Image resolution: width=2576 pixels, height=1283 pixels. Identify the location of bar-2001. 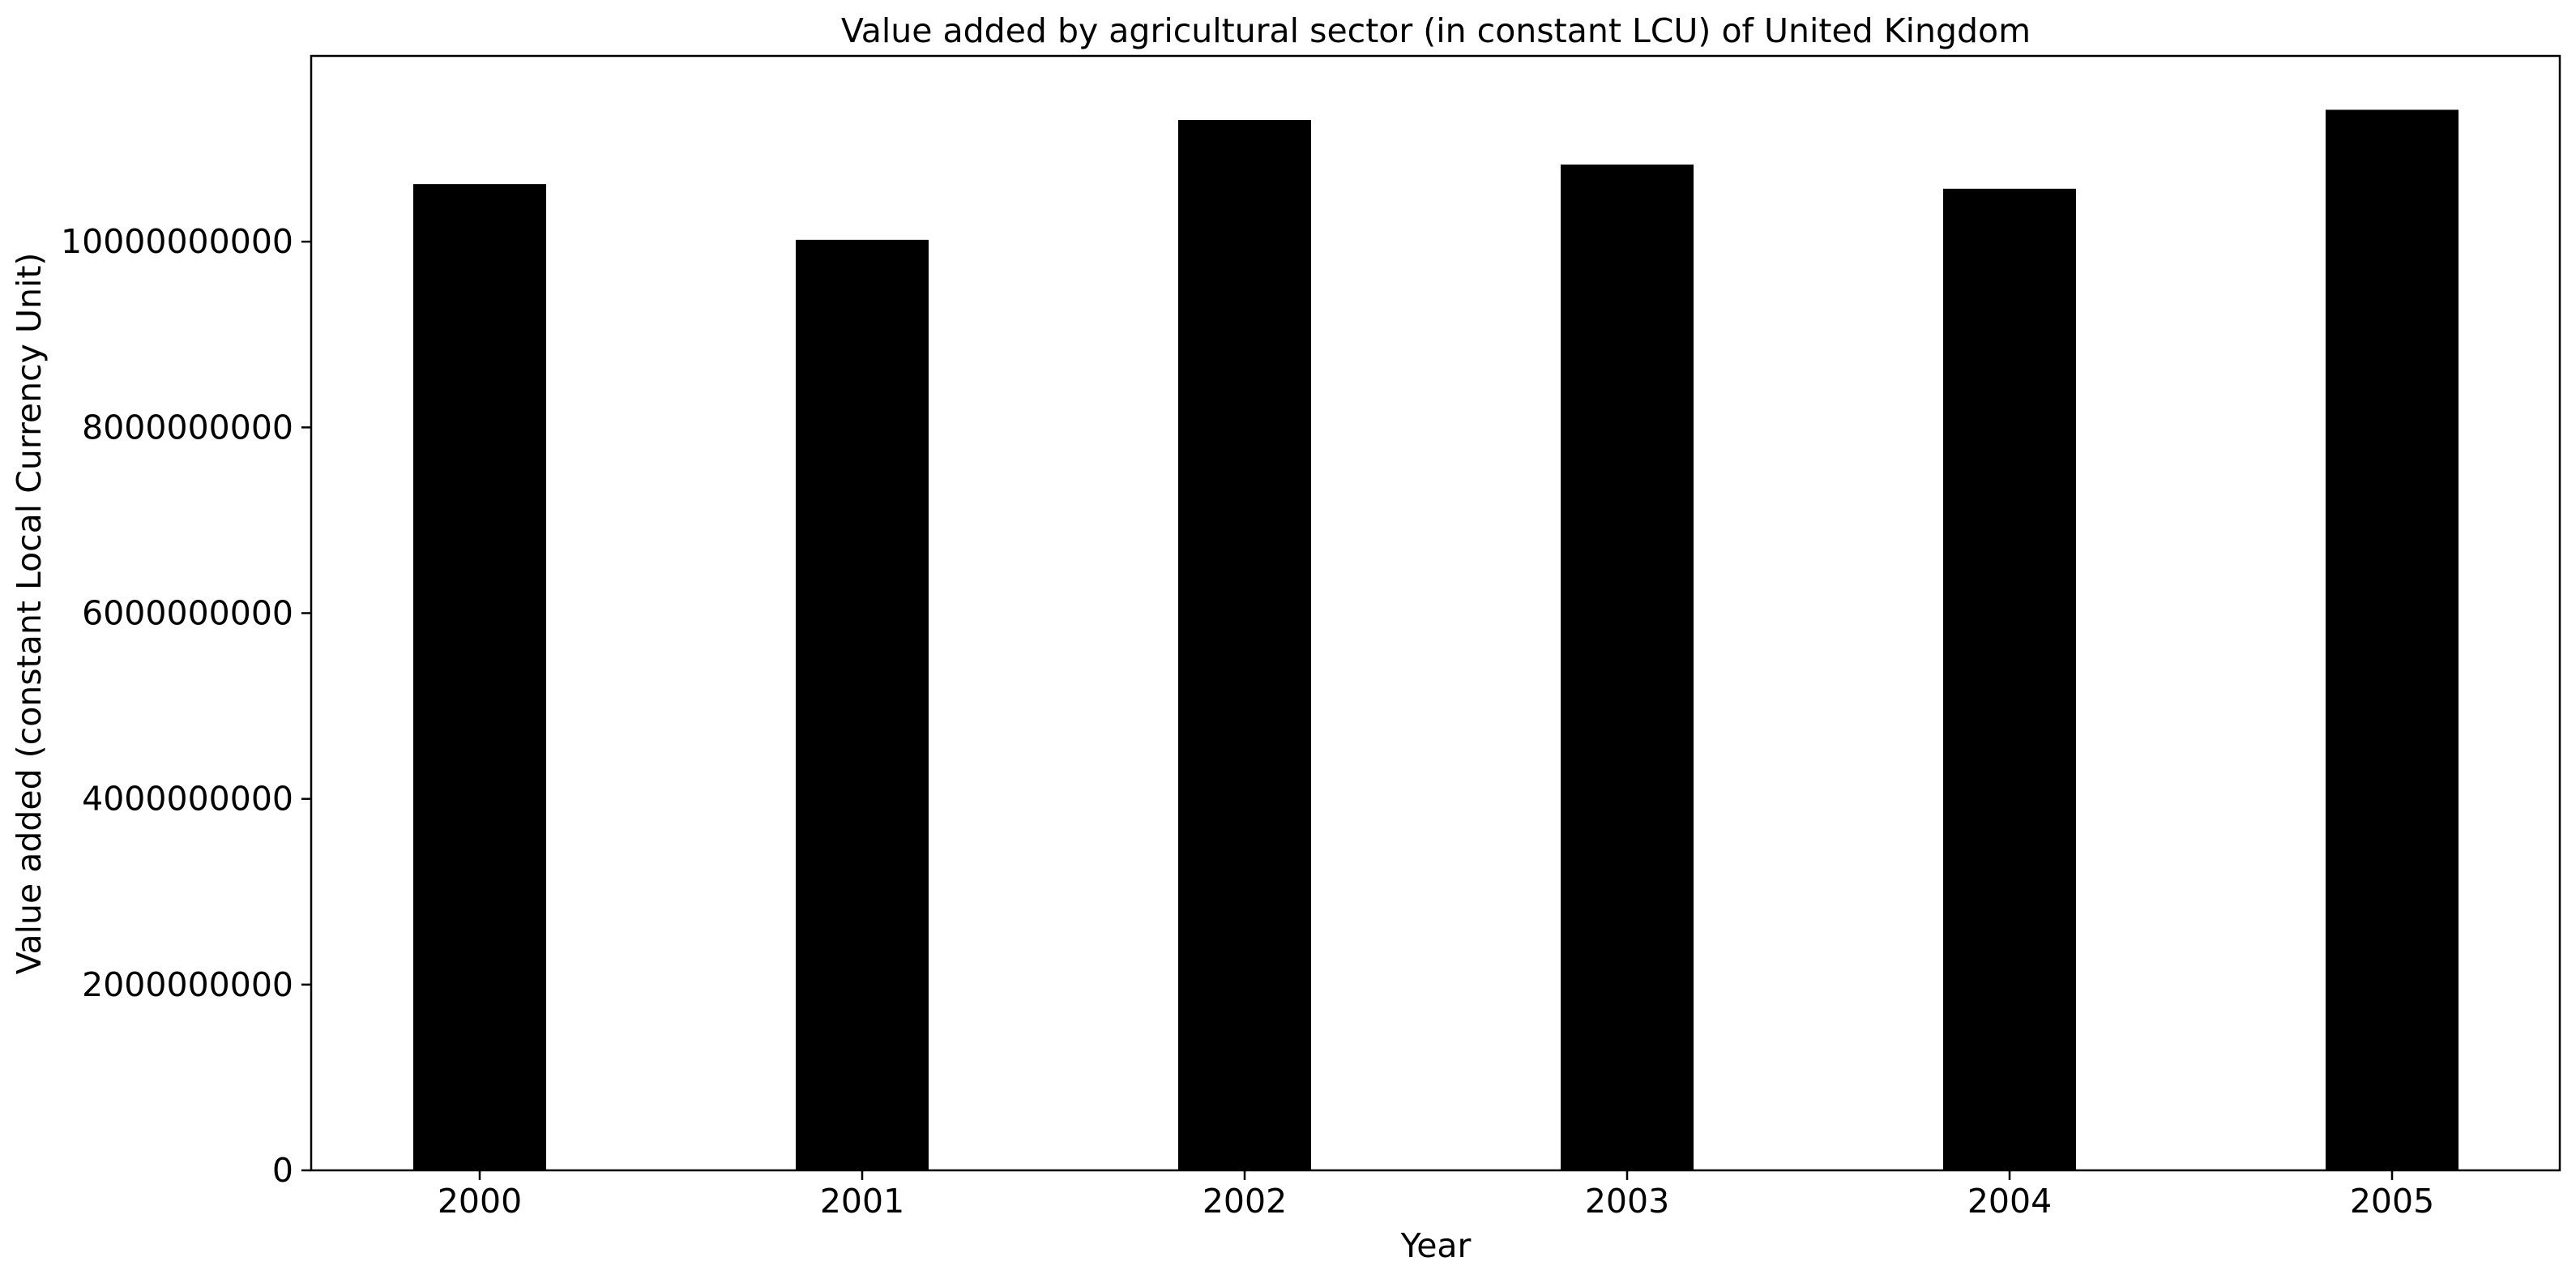
(862, 704).